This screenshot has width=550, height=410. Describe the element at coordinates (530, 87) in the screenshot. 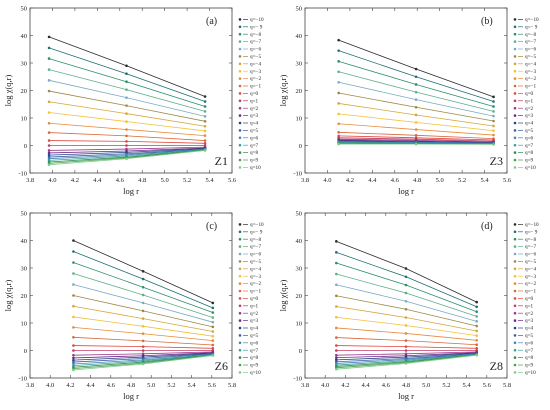

I see `legend-label: q=−1` at that location.